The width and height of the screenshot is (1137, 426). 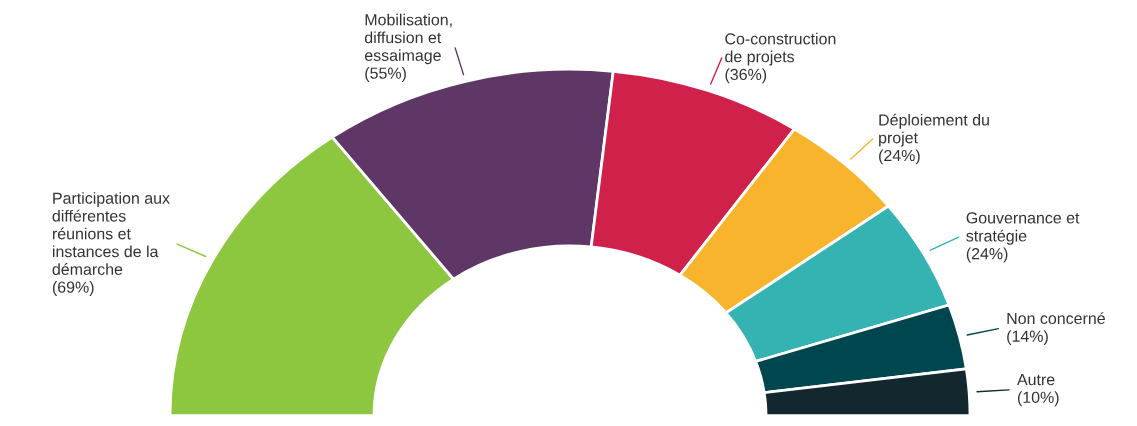 What do you see at coordinates (73, 288) in the screenshot?
I see `data-label: (69%)` at bounding box center [73, 288].